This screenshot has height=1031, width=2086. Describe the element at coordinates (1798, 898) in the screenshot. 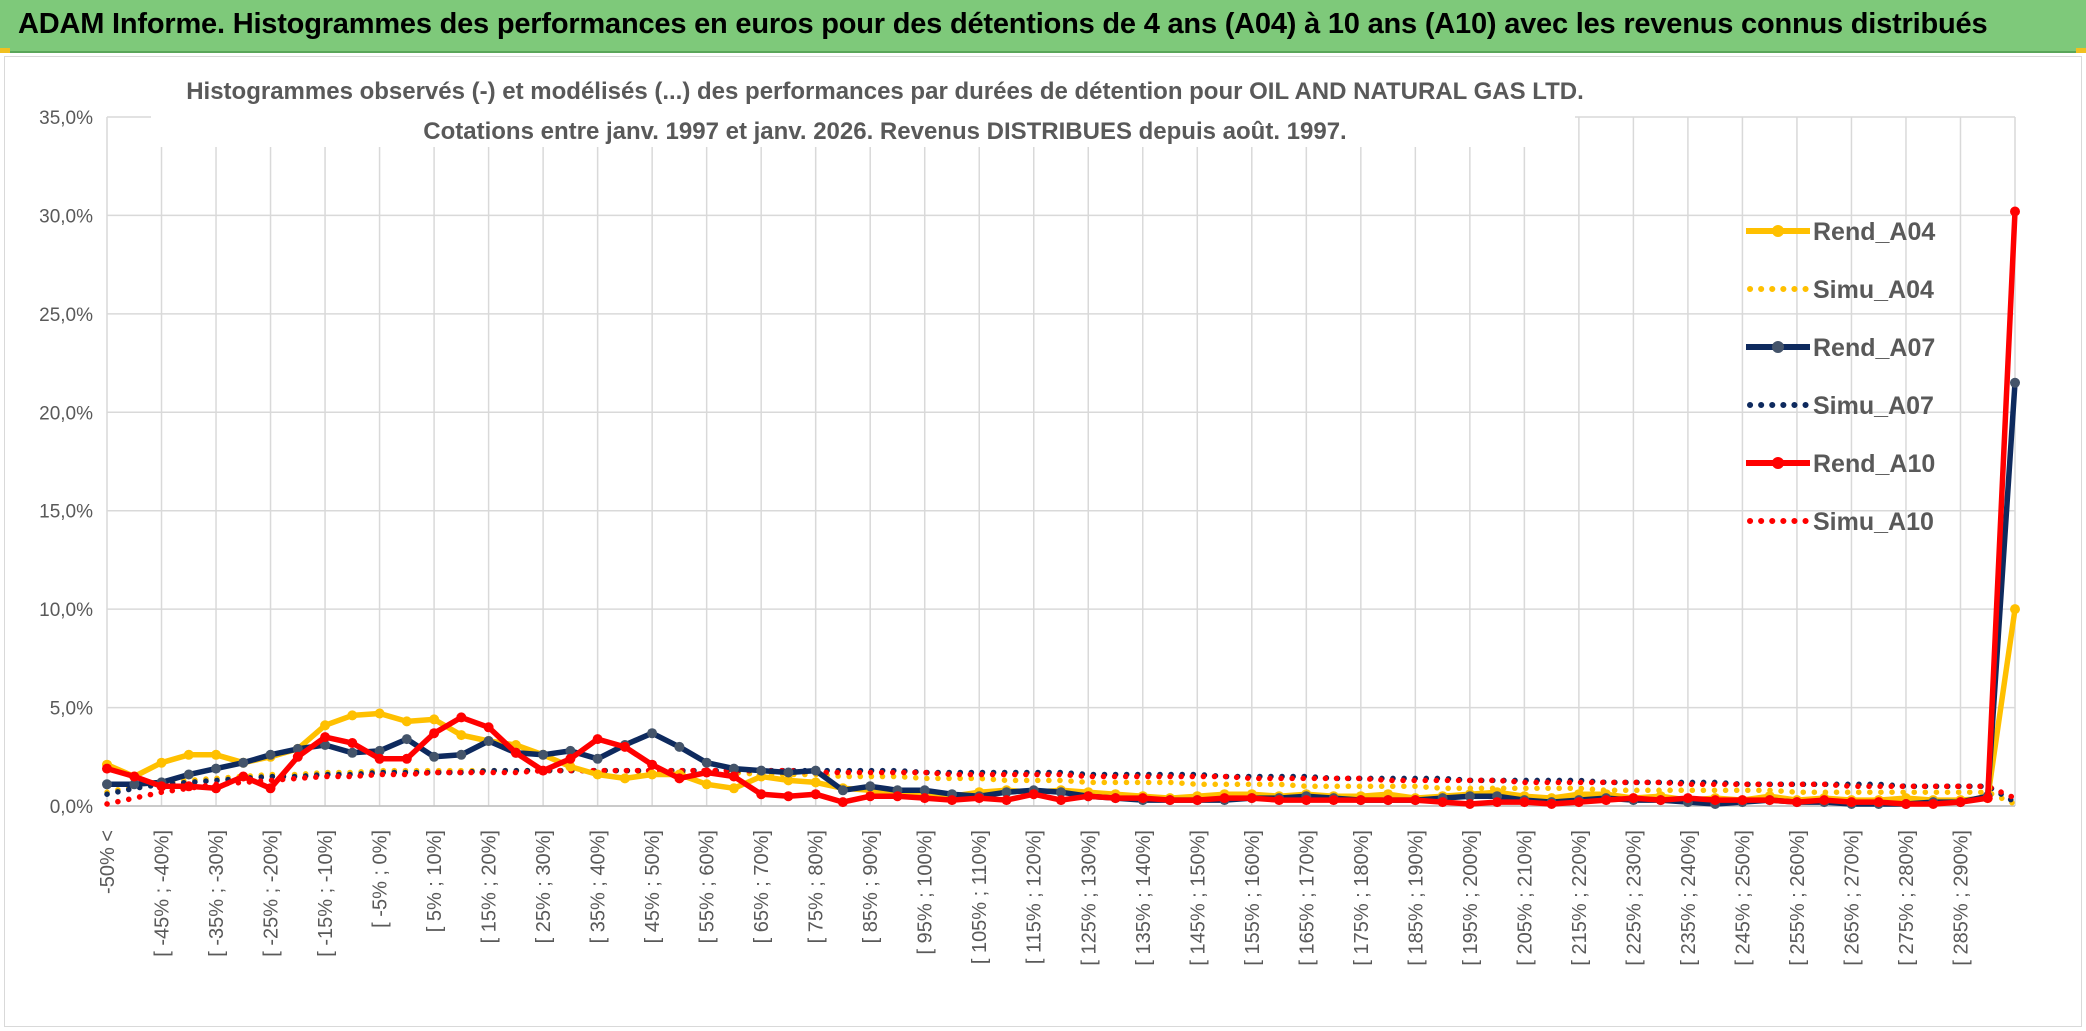

I see `x-tick-label: [ 255% ; 260%]` at that location.